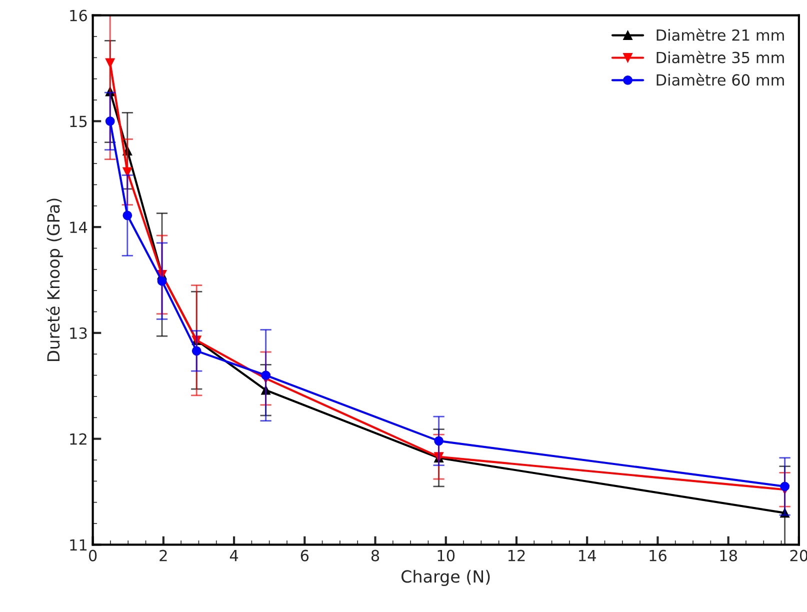  Describe the element at coordinates (658, 556) in the screenshot. I see `x-tick-label: 16` at that location.